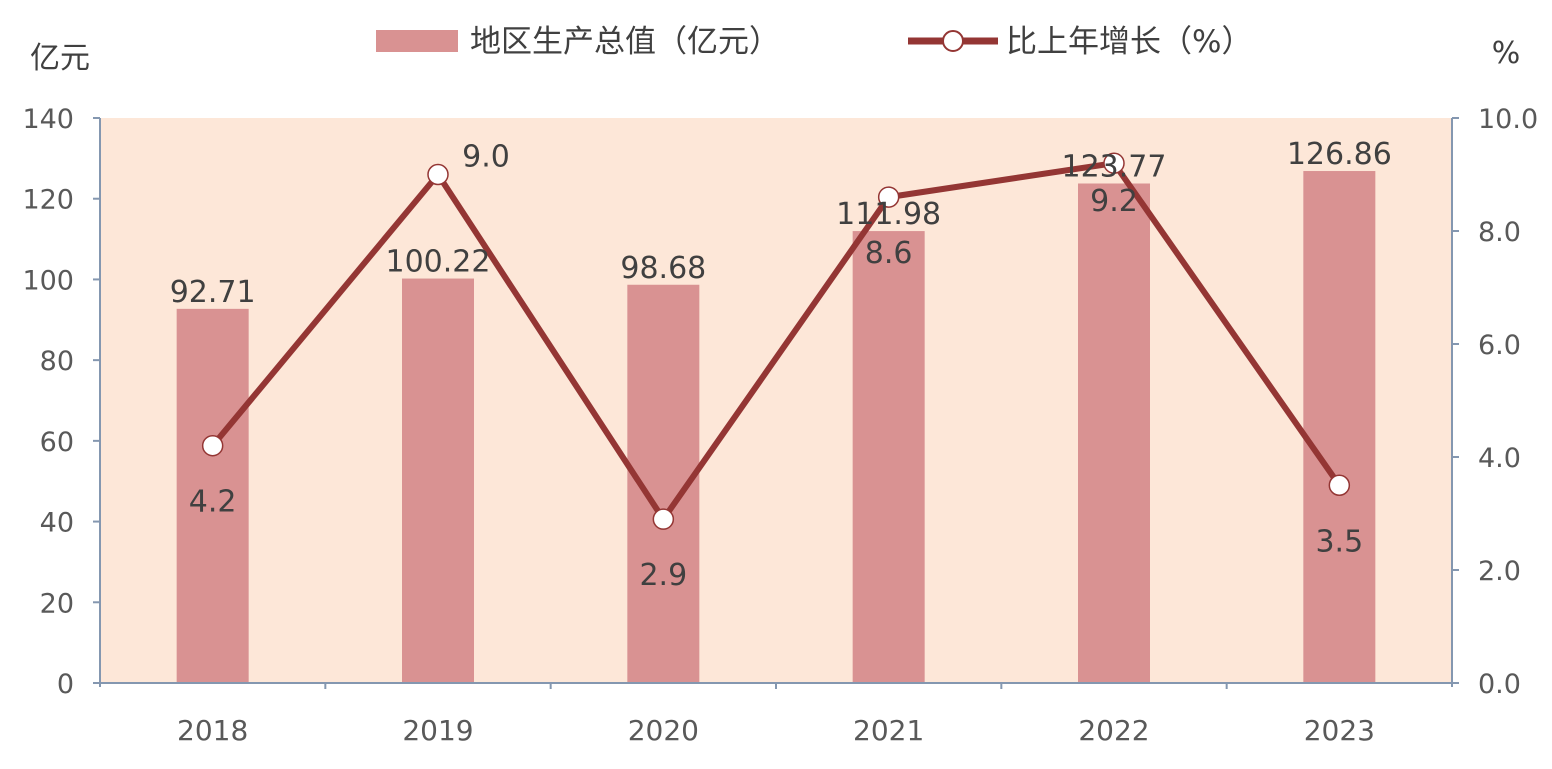  Describe the element at coordinates (1339, 730) in the screenshot. I see `x-tick-label: 2023` at that location.